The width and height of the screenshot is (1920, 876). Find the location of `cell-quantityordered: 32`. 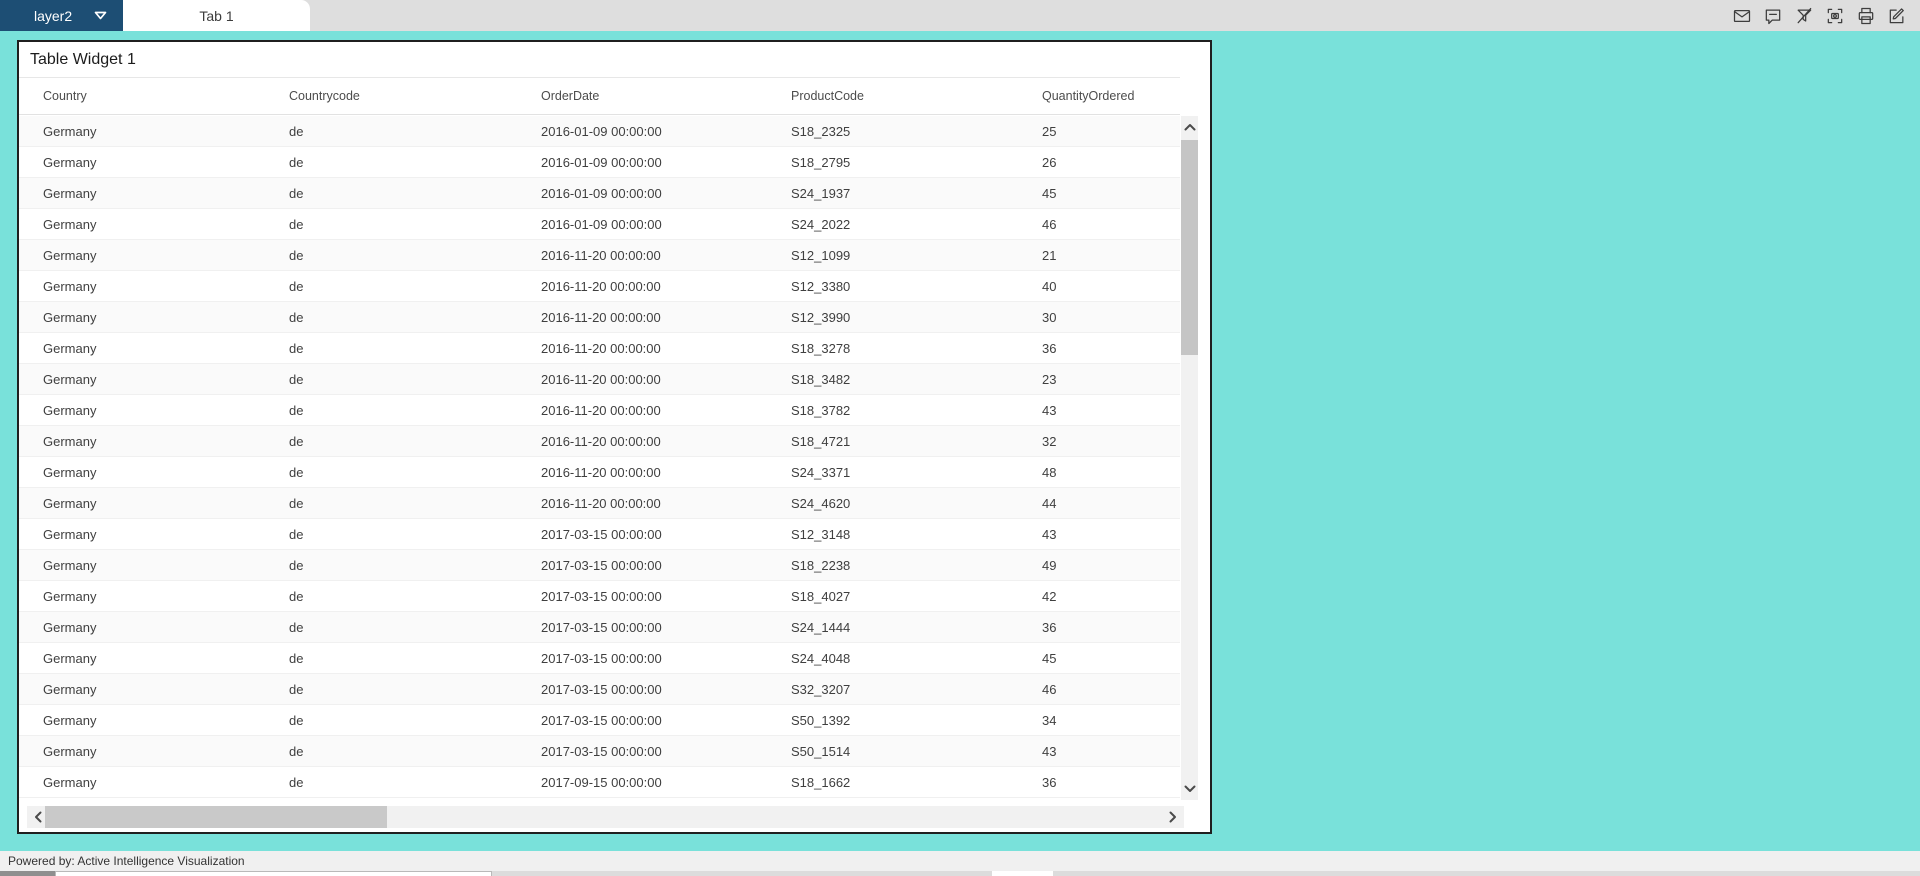

cell-quantityordered: 32 is located at coordinates (1049, 441).